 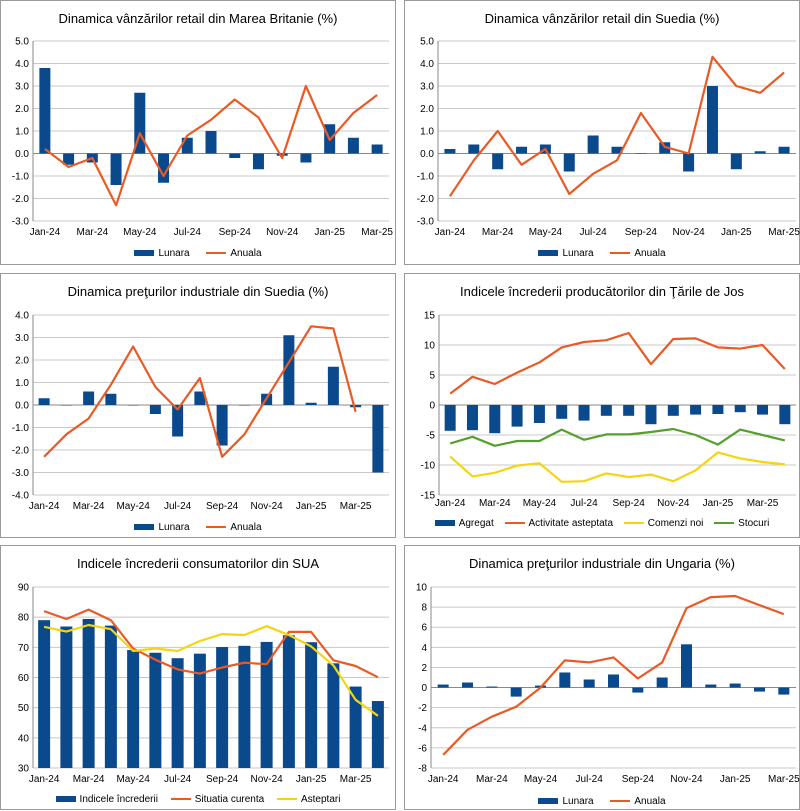 I want to click on legend-label: Agregat, so click(x=476, y=523).